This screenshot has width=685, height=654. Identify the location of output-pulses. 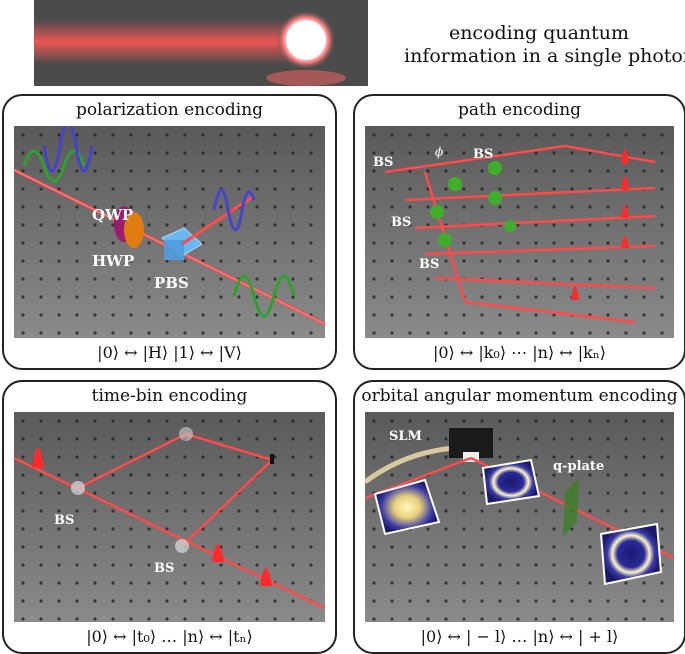
(600, 224).